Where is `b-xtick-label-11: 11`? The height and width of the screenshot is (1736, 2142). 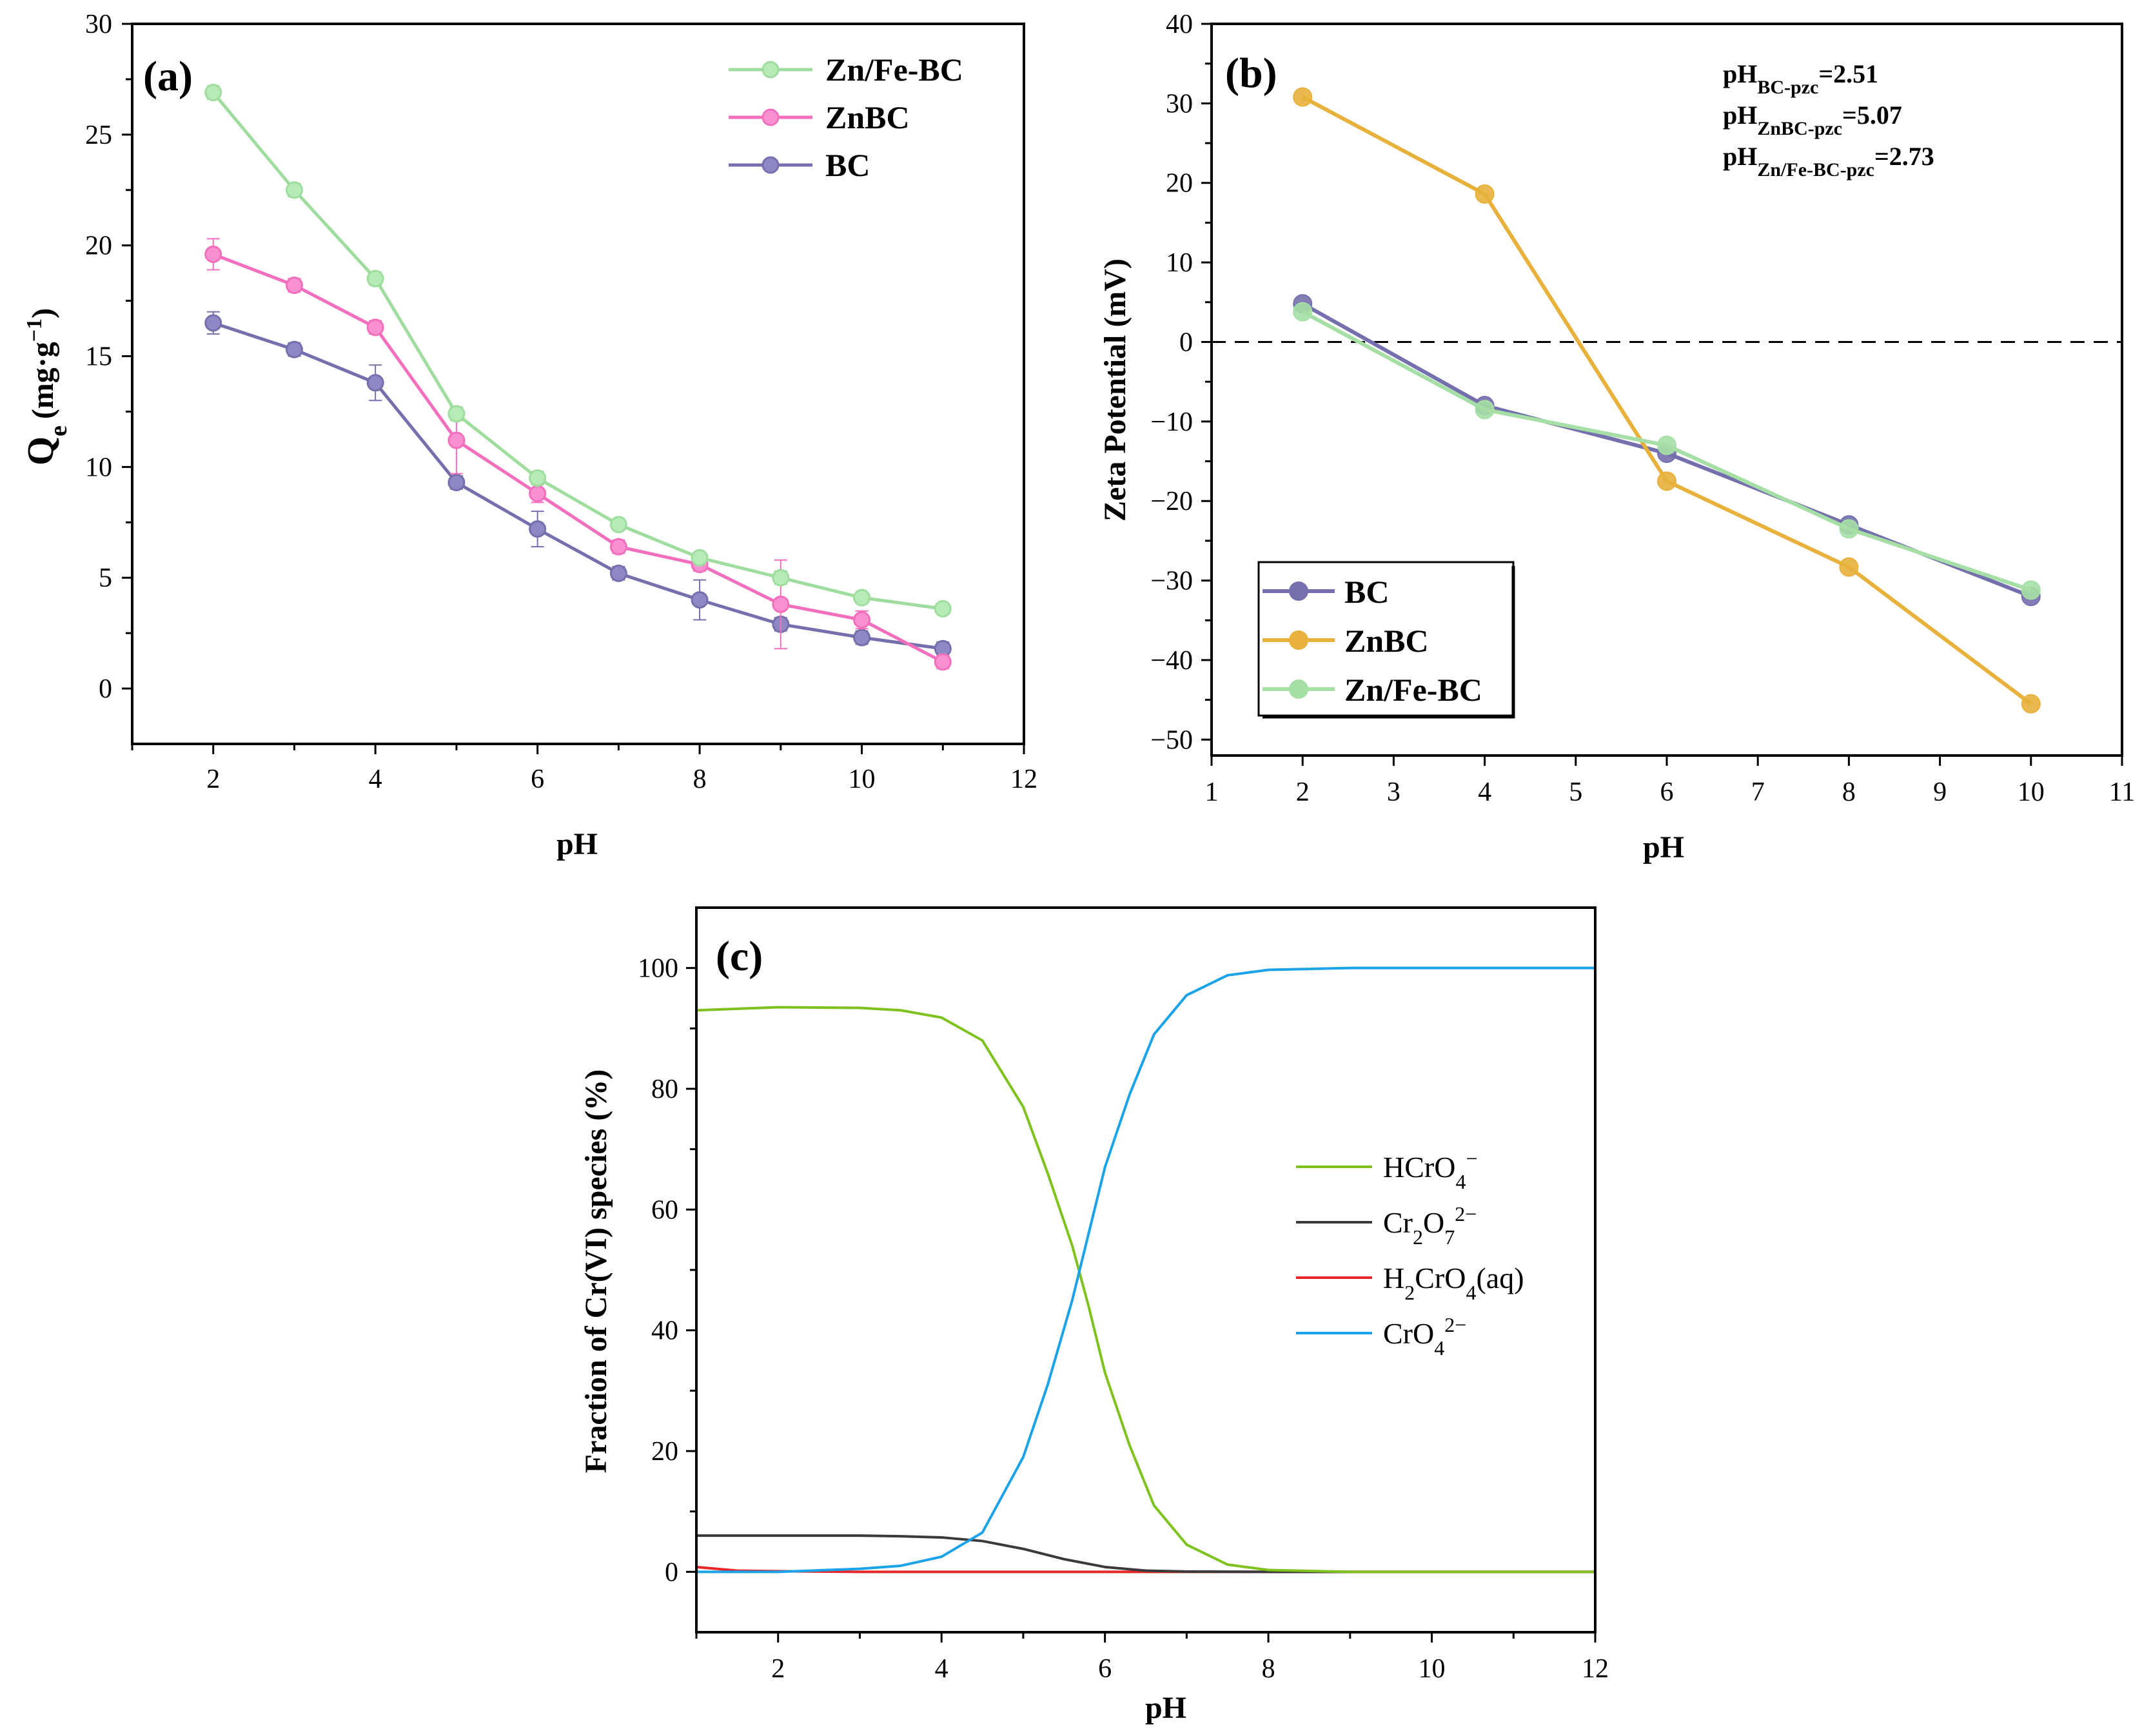
b-xtick-label-11: 11 is located at coordinates (2122, 792).